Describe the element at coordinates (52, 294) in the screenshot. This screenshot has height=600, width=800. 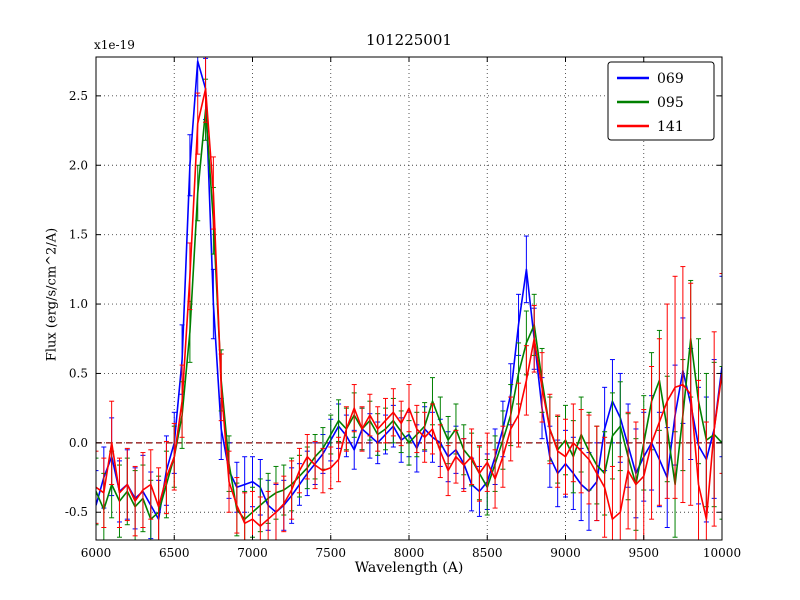
I see `y-axis-label: Flux (erg/s/cm^2/A)` at that location.